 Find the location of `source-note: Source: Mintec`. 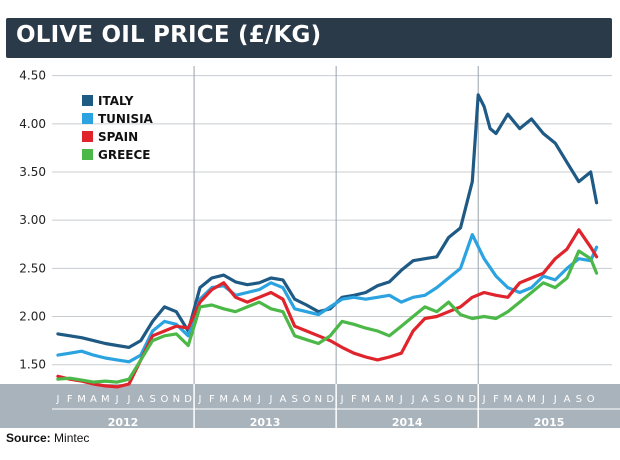

source-note: Source: Mintec is located at coordinates (47, 438).